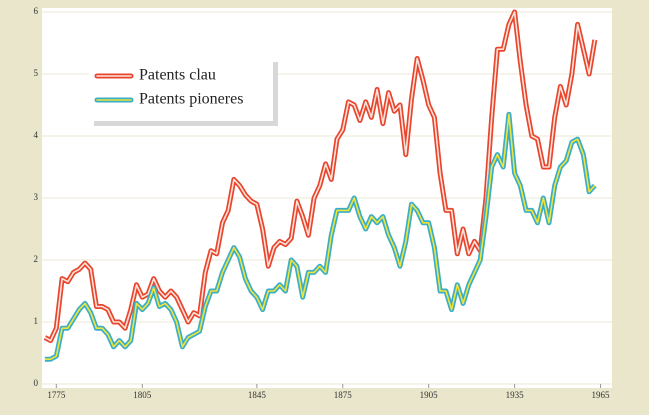  Describe the element at coordinates (429, 395) in the screenshot. I see `x-tick-label: 1905` at that location.